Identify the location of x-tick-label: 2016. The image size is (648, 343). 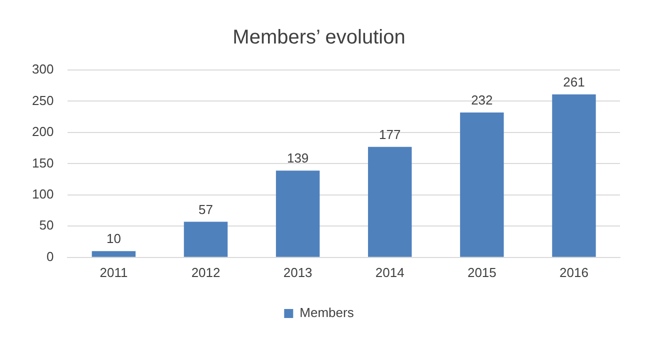
(574, 272).